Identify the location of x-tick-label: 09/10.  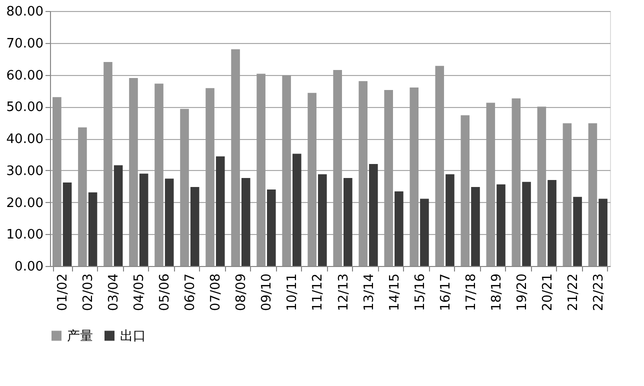
(267, 292).